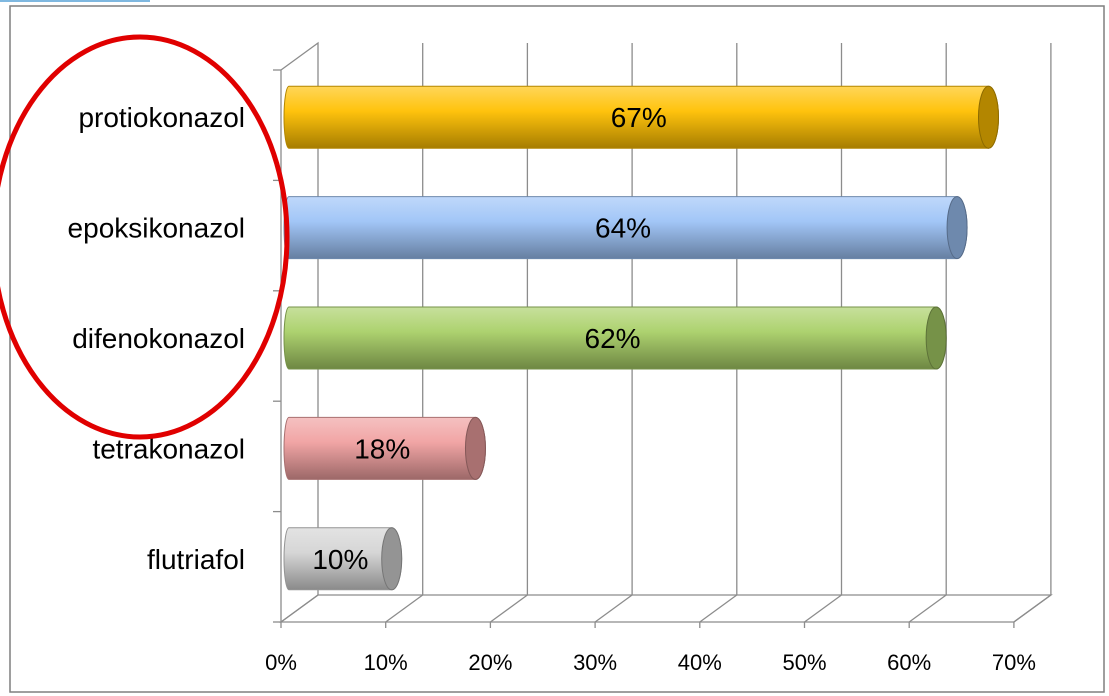  I want to click on x-tick-label: 0%, so click(281, 662).